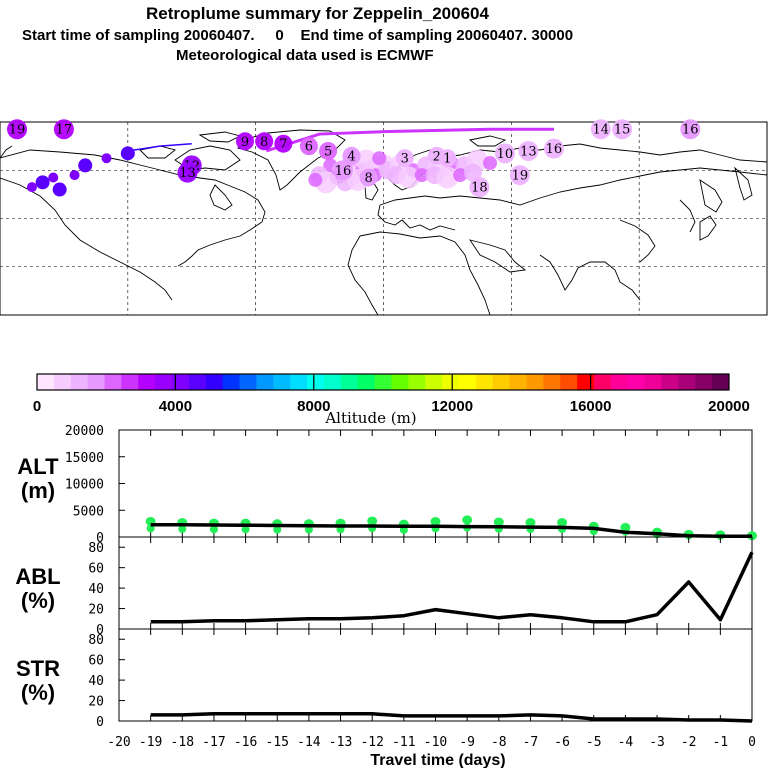 Image resolution: width=768 pixels, height=768 pixels. What do you see at coordinates (84, 485) in the screenshot?
I see `y-tick-label: 10000` at bounding box center [84, 485].